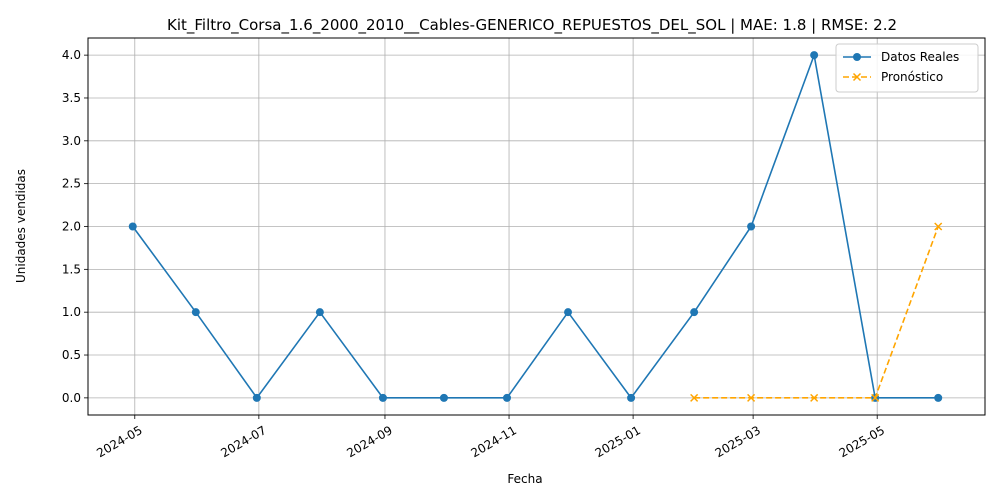 This screenshot has height=500, width=1000. I want to click on y-tick-label: 3.0, so click(71, 141).